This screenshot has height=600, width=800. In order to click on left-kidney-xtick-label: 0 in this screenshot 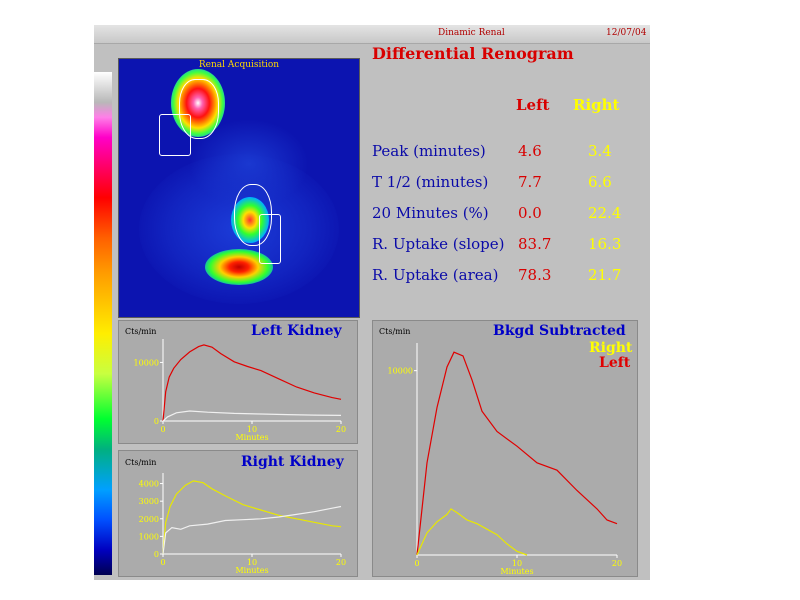, I will do `click(162, 429)`.